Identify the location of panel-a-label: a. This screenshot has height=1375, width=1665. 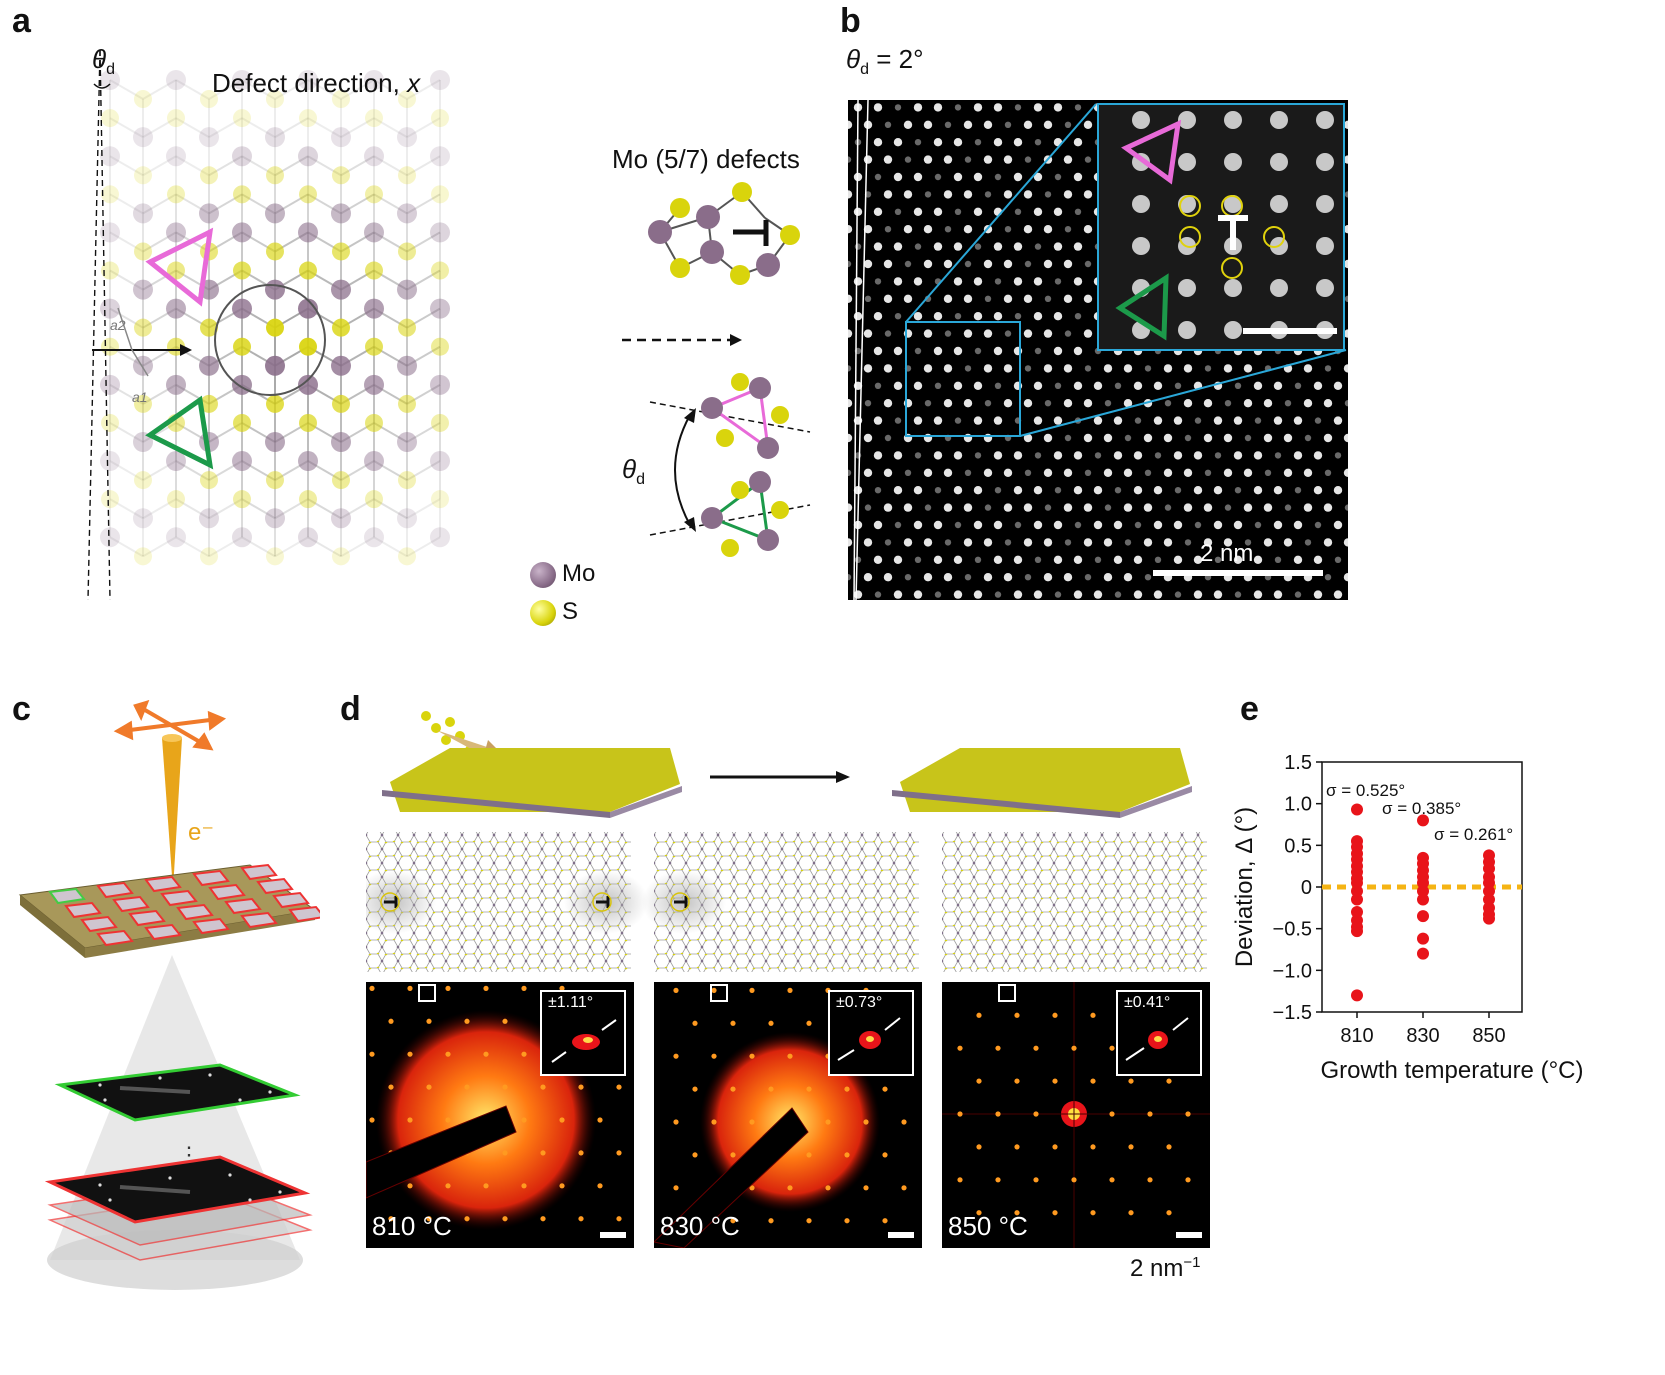
(21, 21).